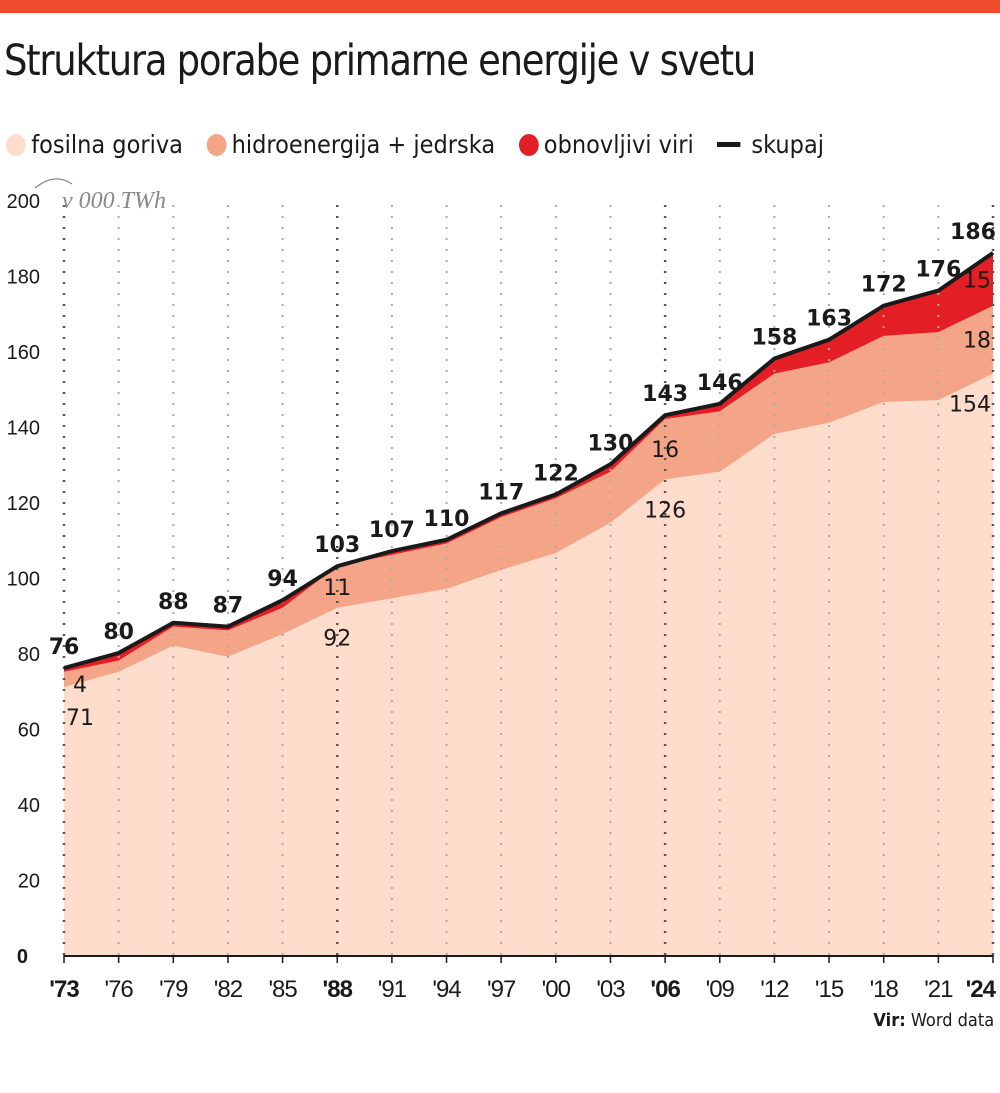 The width and height of the screenshot is (1000, 1093). Describe the element at coordinates (952, 1020) in the screenshot. I see `source-text: Word data` at that location.